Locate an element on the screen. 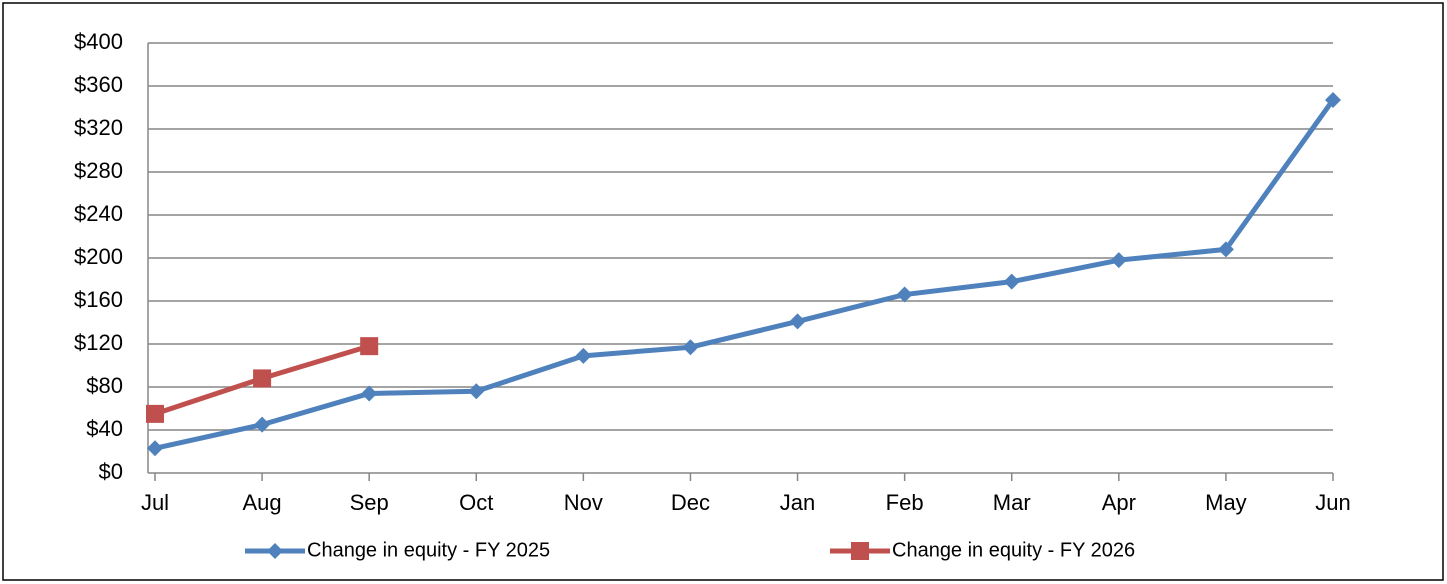  x-tick-label: Nov is located at coordinates (583, 502).